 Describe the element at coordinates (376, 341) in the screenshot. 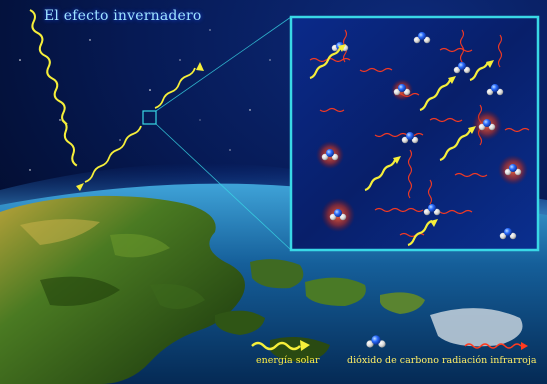

I see `co2-molecule-icon` at that location.